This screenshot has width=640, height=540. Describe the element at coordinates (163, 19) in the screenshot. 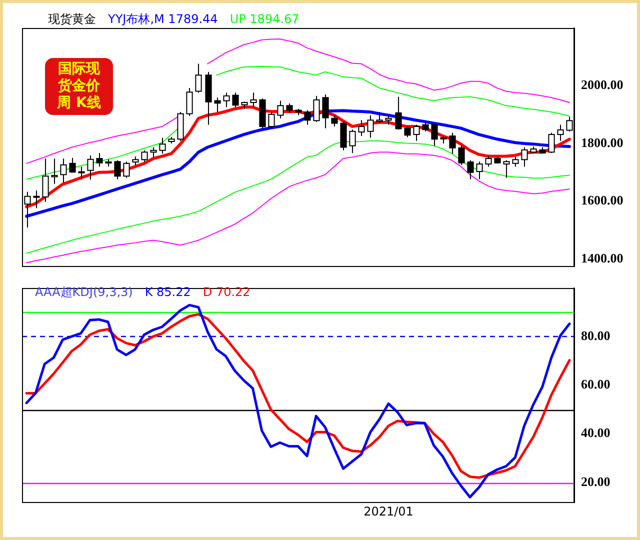

I see `text: YYJ布林,M 1789.44` at that location.